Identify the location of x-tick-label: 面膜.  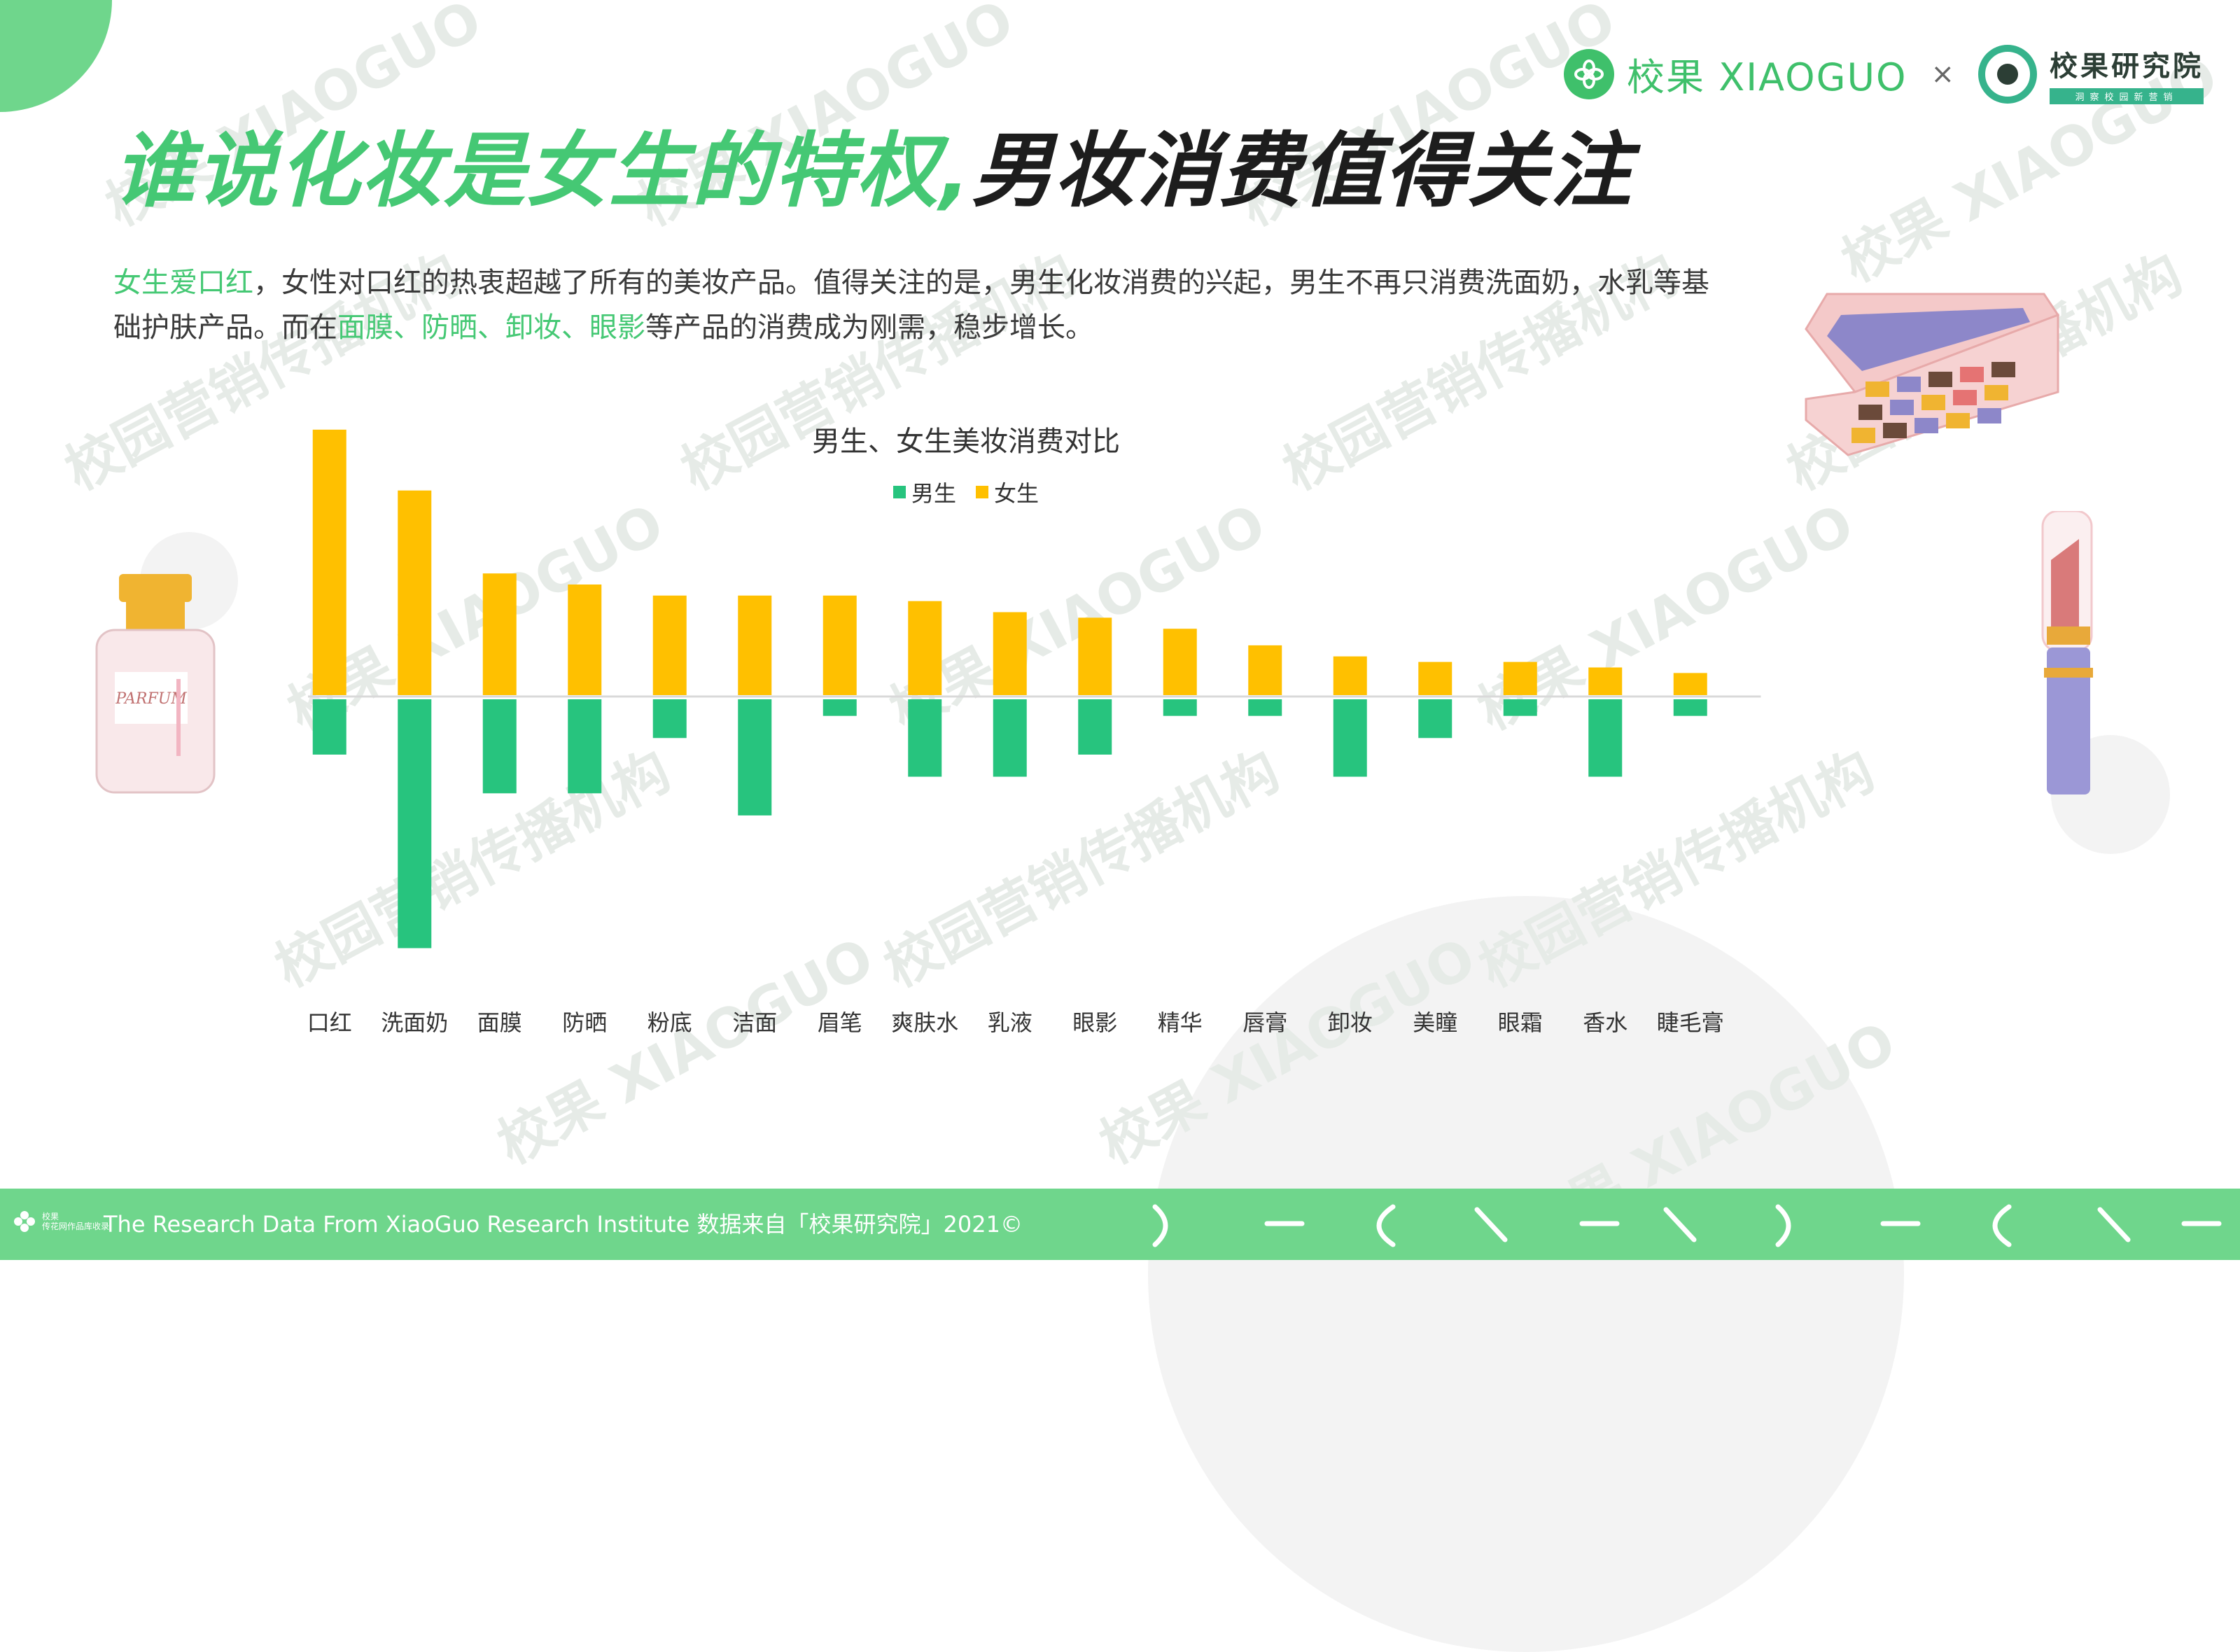
(499, 1022).